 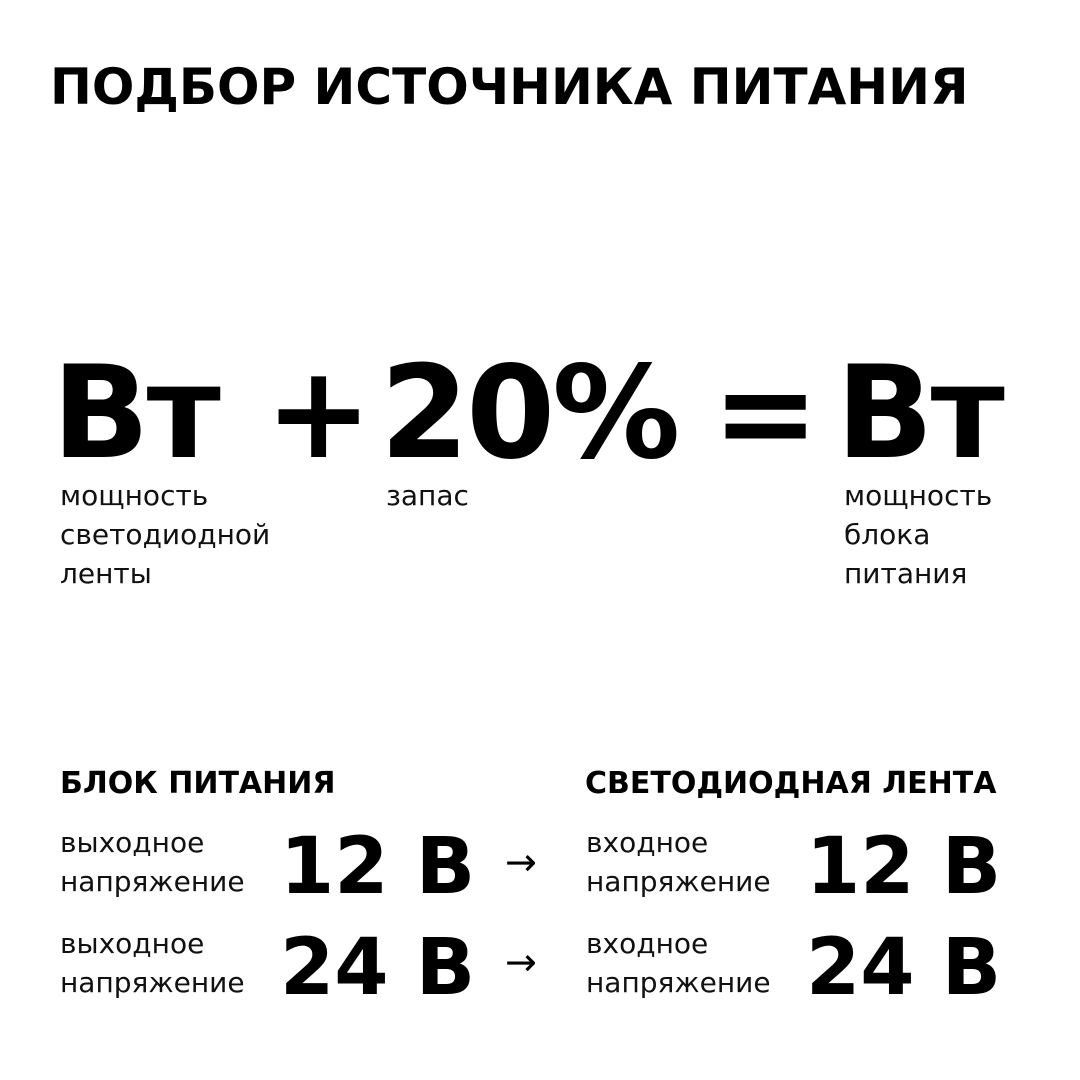 What do you see at coordinates (887, 534) in the screenshot?
I see `caption-line: блока` at bounding box center [887, 534].